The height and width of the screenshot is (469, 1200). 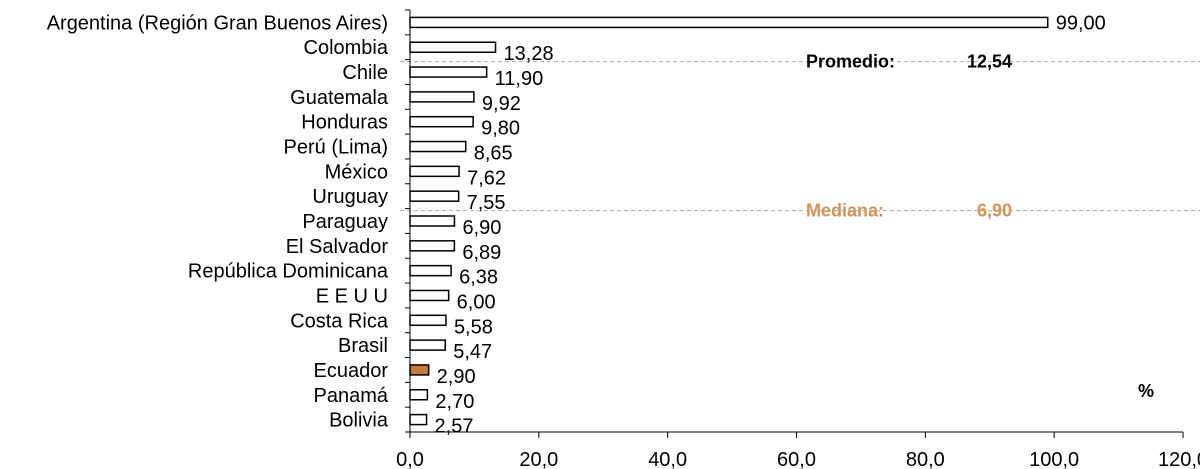 I want to click on category-label: Panamá, so click(x=351, y=396).